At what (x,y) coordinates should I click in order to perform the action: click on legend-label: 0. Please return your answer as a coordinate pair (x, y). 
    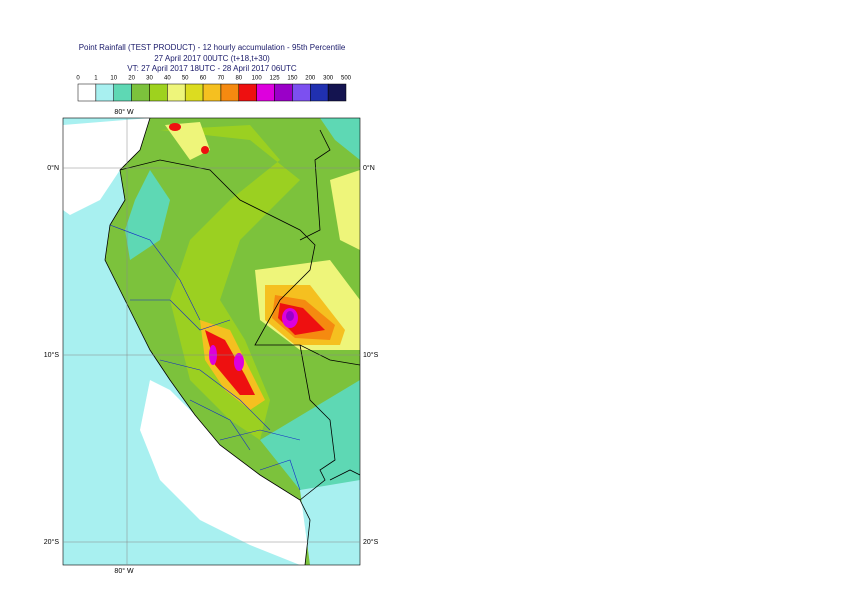
    Looking at the image, I should click on (78, 79).